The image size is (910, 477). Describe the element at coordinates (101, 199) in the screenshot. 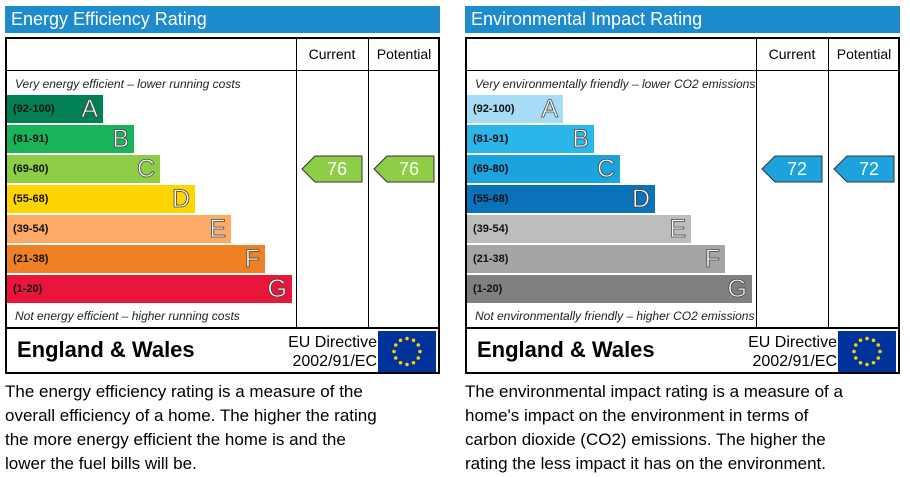

I see `rating-band: (55-68) D` at that location.